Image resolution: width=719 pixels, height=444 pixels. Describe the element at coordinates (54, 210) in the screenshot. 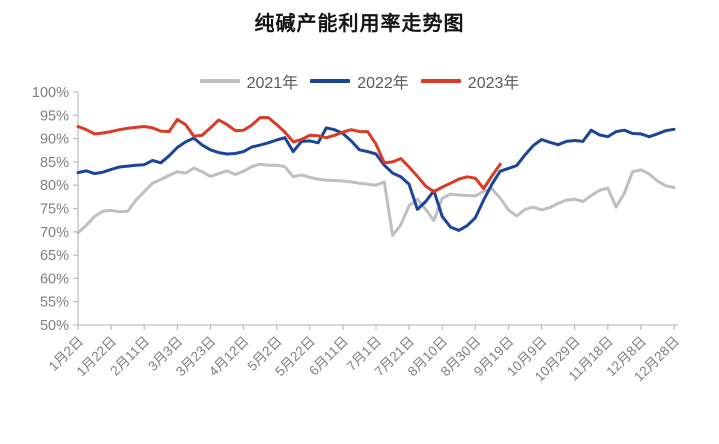

I see `y-tick-label: 75%` at that location.